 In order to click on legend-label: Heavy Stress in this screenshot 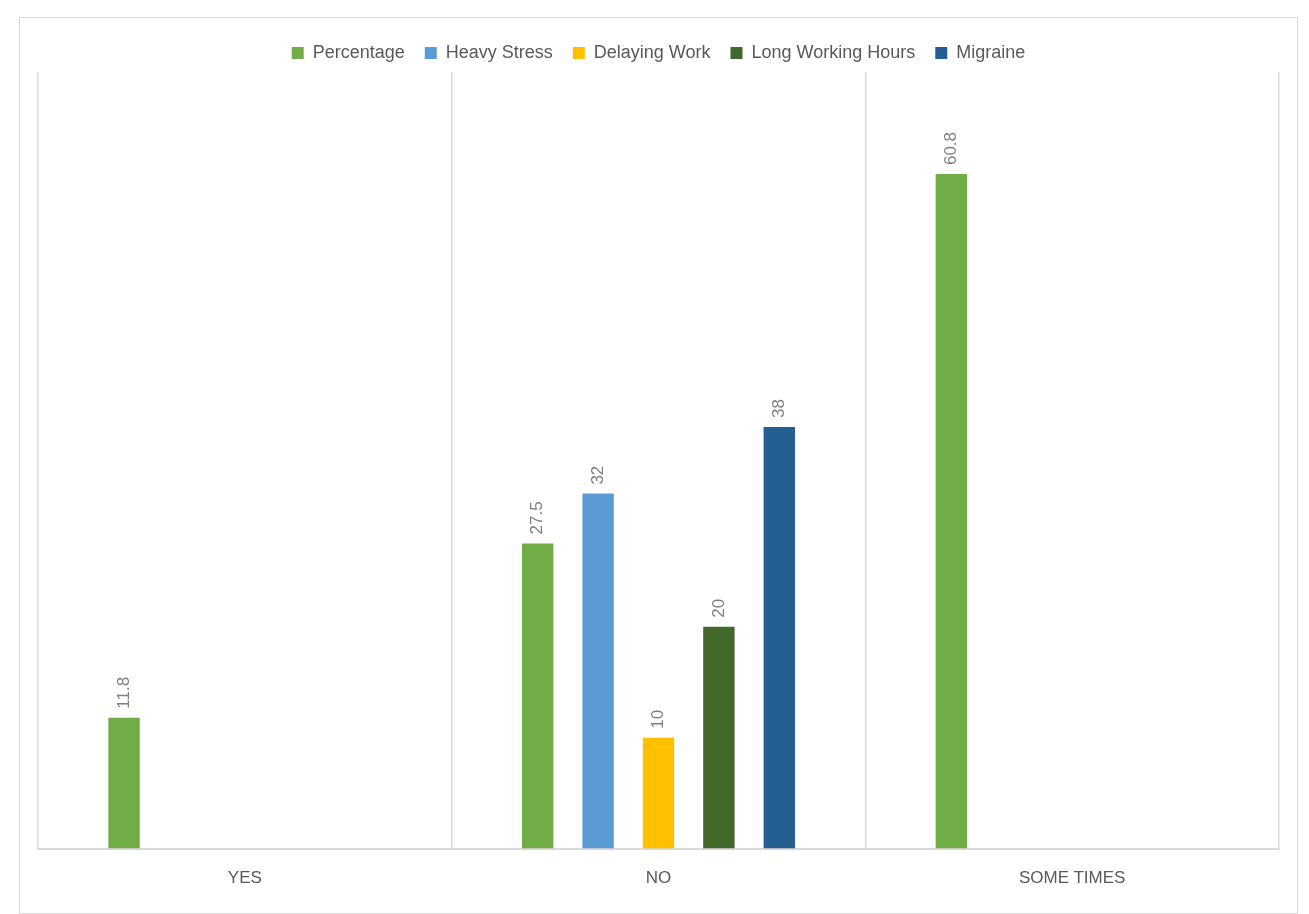, I will do `click(499, 51)`.